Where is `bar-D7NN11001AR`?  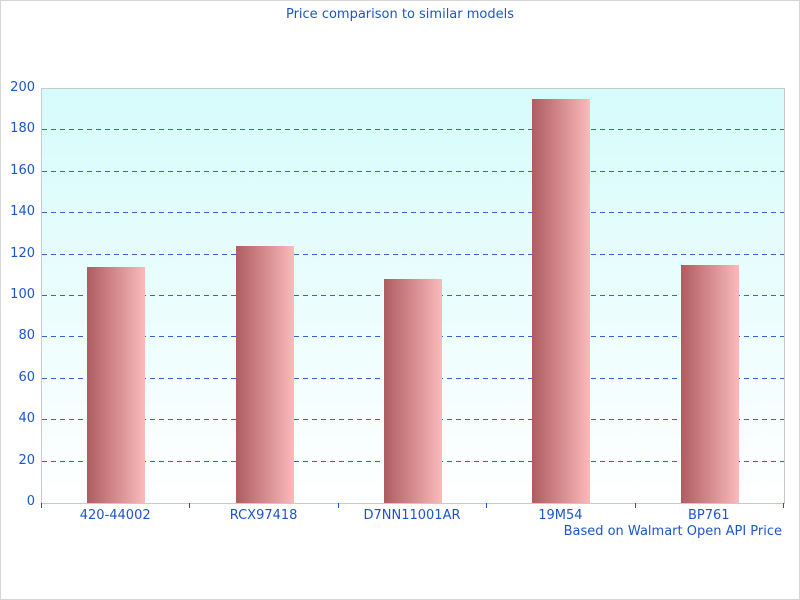
bar-D7NN11001AR is located at coordinates (413, 391).